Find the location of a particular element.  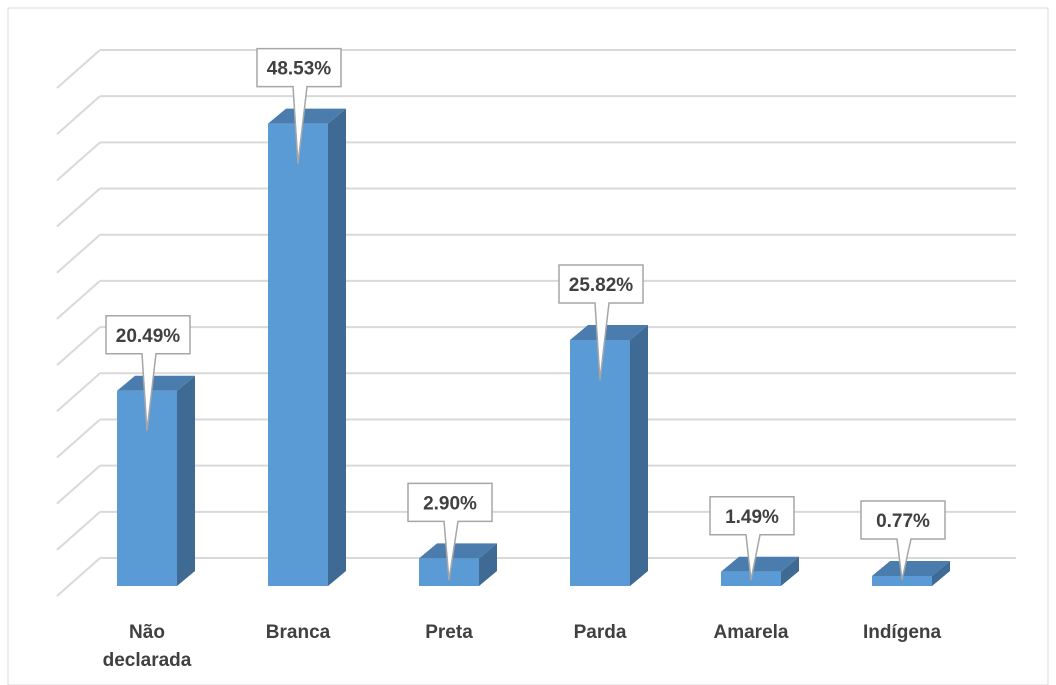

data-label: 0.77% is located at coordinates (903, 540).